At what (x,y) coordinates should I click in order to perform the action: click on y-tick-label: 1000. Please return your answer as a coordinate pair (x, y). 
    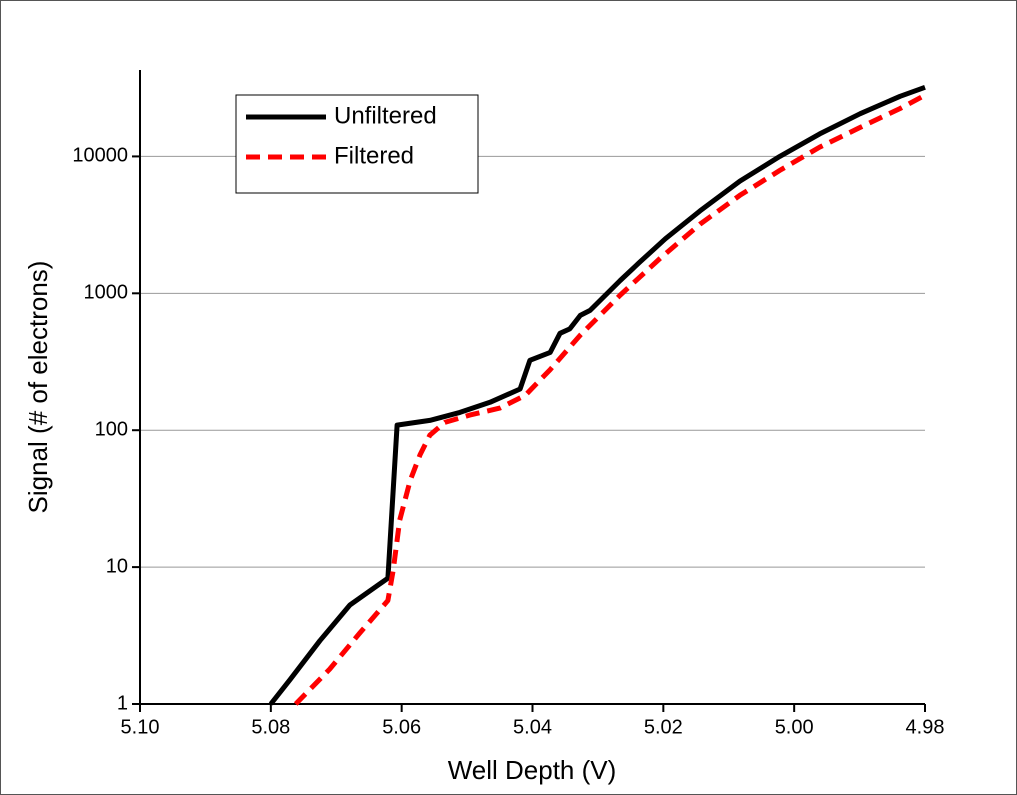
    Looking at the image, I should click on (106, 293).